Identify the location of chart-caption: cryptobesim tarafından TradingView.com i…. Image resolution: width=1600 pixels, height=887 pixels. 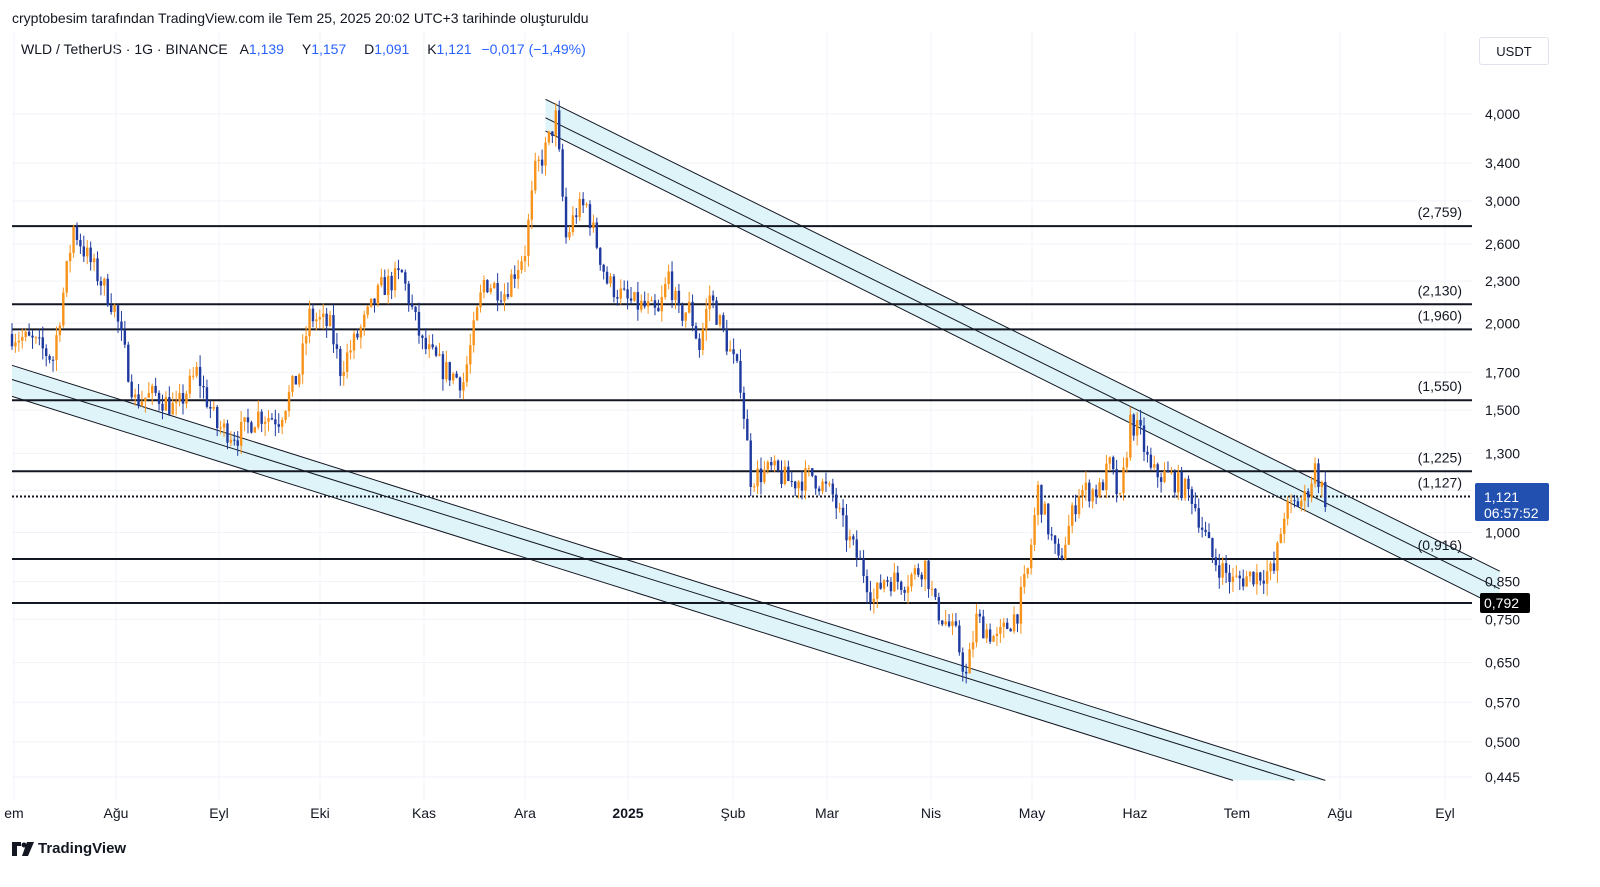
(300, 18).